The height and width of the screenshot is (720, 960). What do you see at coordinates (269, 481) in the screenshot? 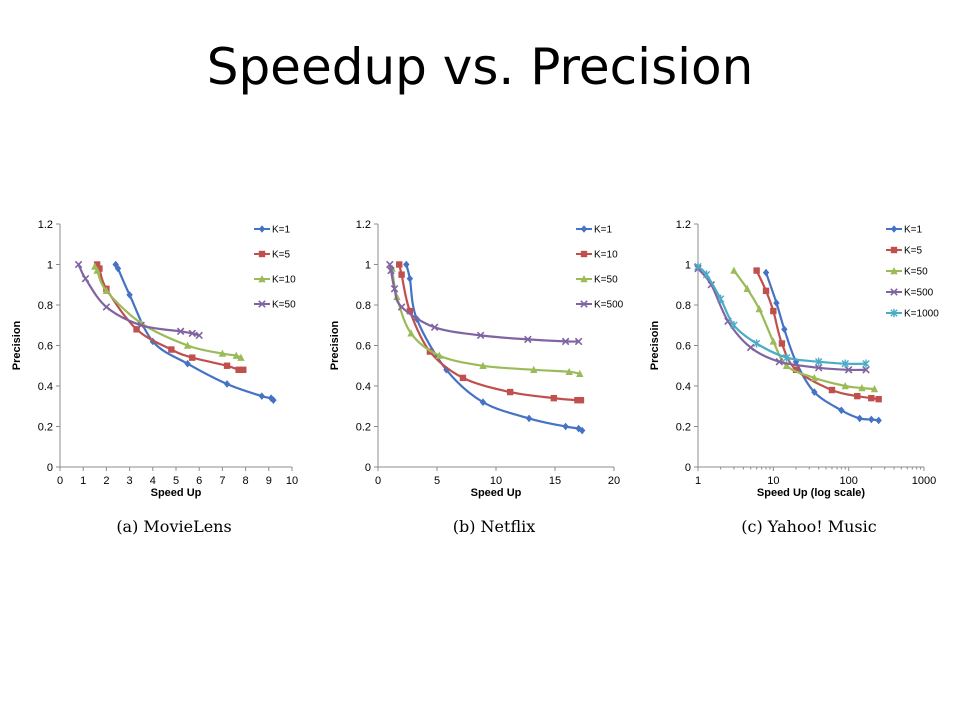
I see `x-tick-label: 9` at bounding box center [269, 481].